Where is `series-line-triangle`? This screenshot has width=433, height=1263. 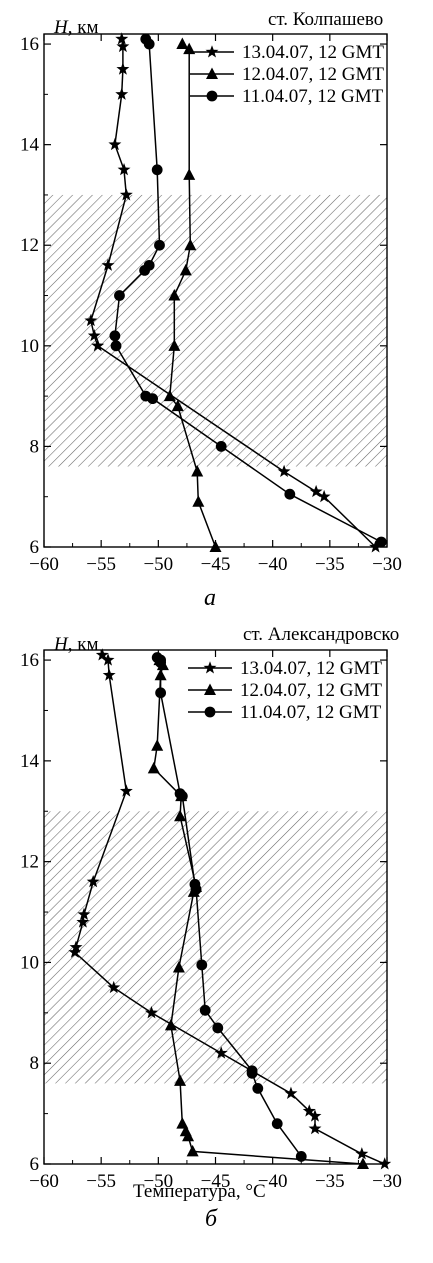 series-line-triangle is located at coordinates (193, 295).